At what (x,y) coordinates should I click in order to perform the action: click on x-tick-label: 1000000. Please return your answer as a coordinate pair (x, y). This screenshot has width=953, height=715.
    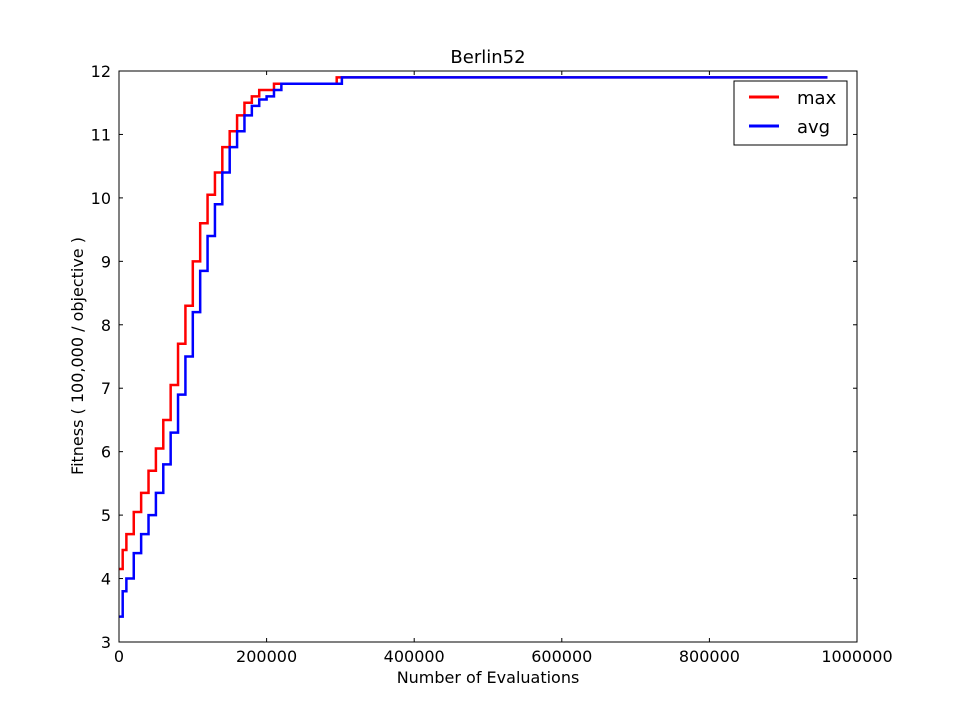
    Looking at the image, I should click on (856, 656).